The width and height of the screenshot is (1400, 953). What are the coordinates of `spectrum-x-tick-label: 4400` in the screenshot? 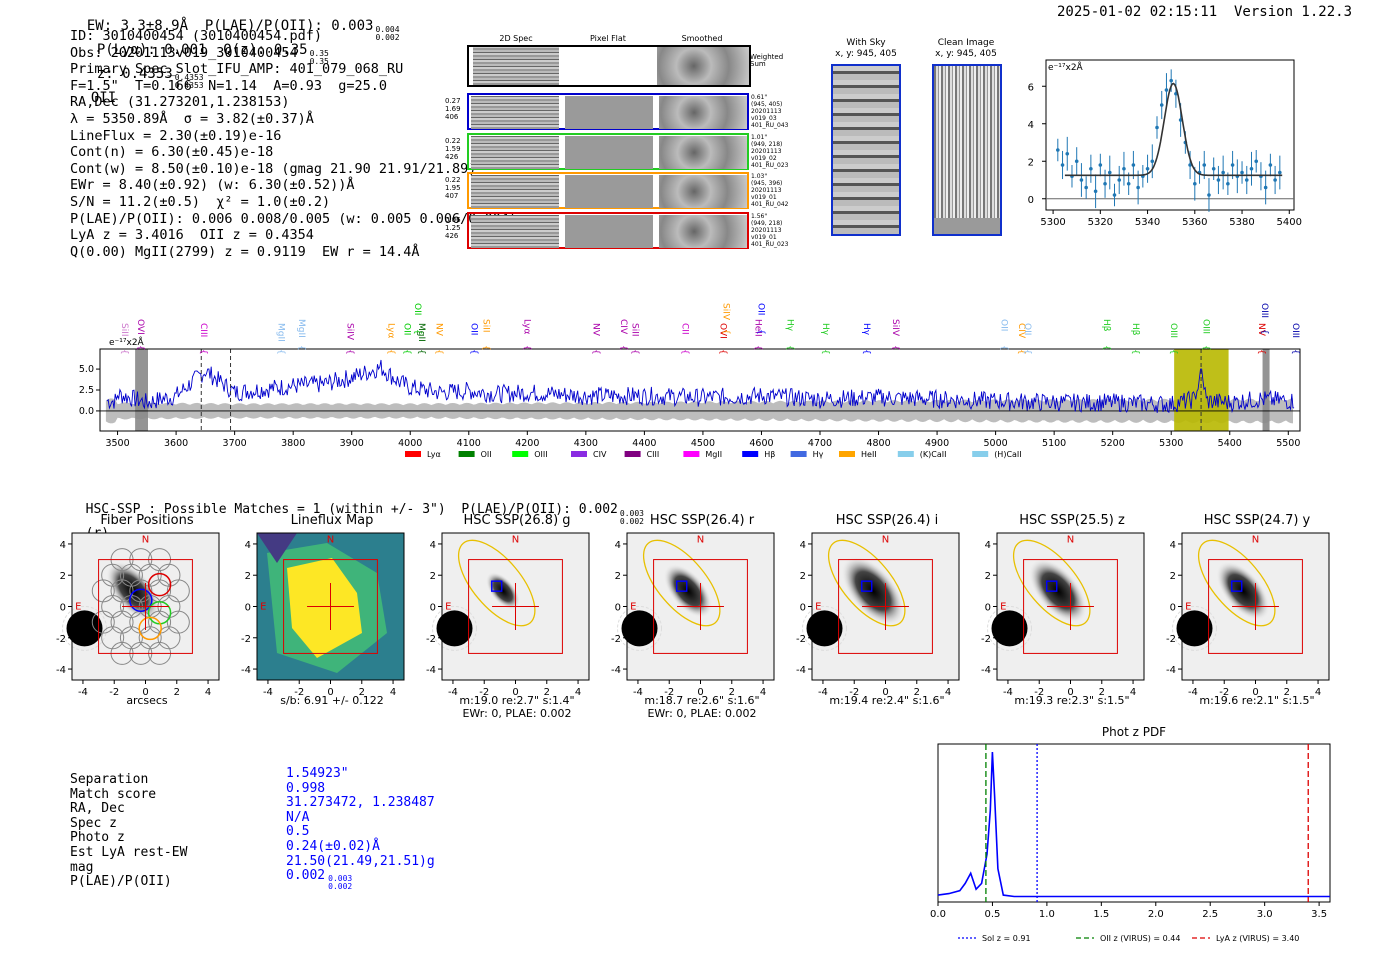 It's located at (644, 443).